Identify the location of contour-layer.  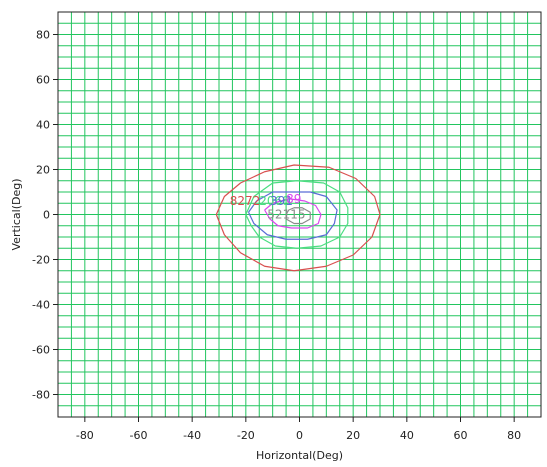
(298, 218).